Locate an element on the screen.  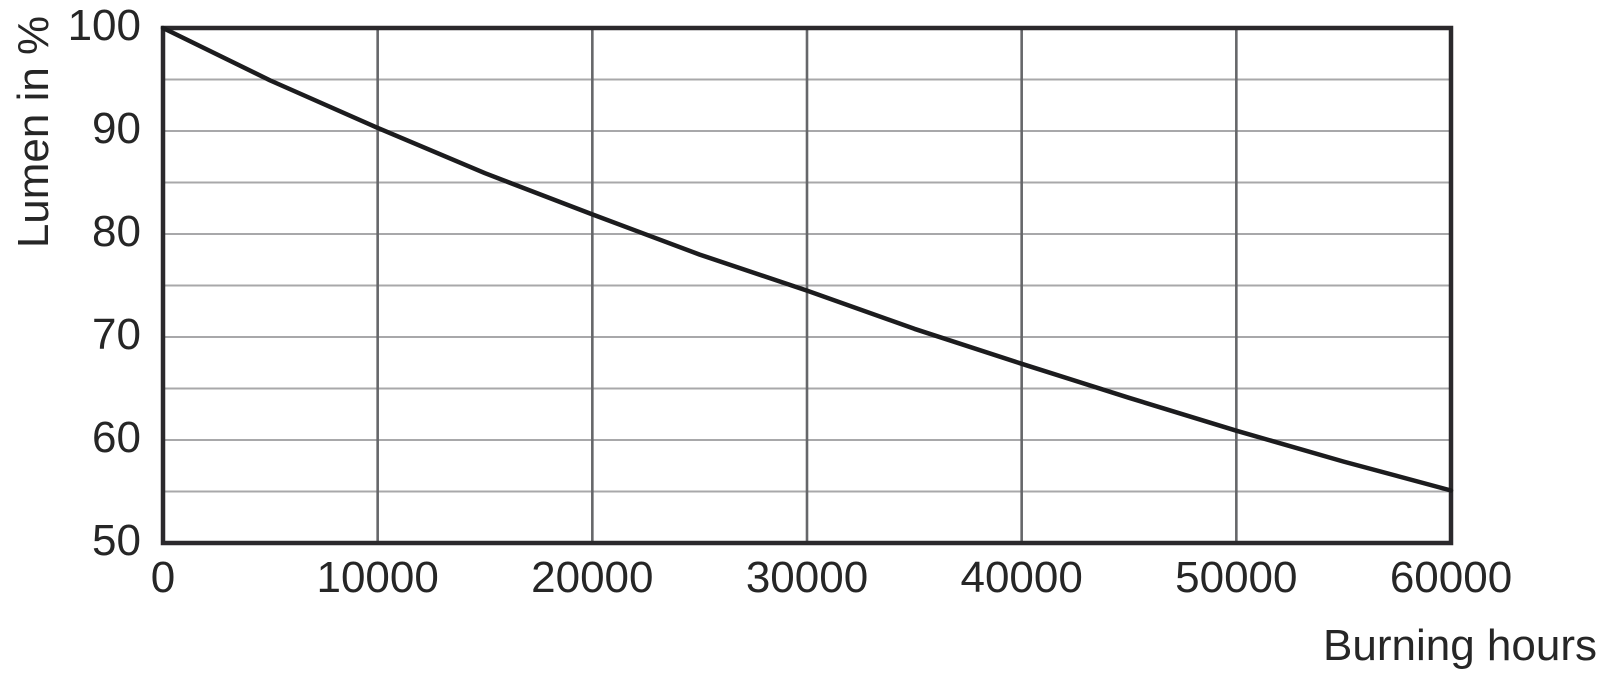
y-tick-label: 100 is located at coordinates (104, 25).